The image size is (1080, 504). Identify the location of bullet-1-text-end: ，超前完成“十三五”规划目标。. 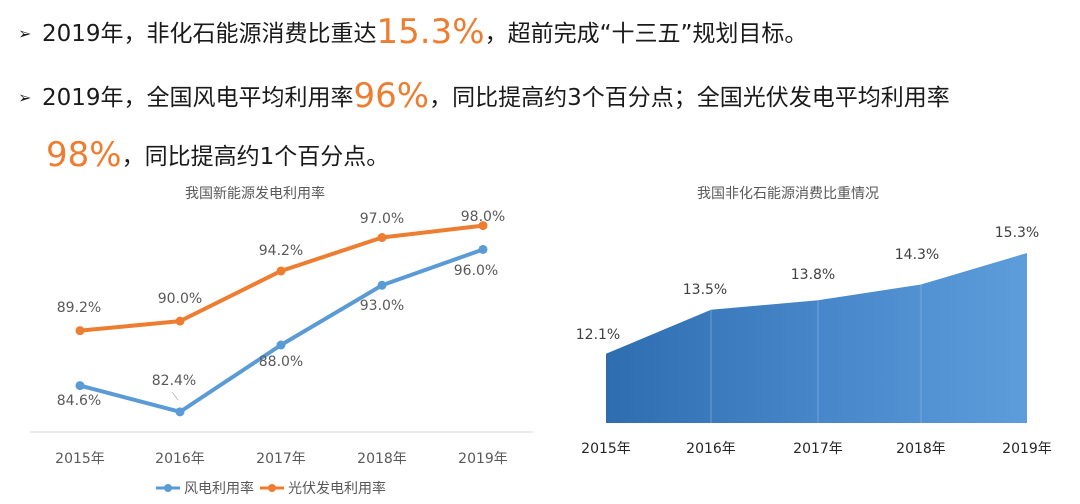
(646, 34).